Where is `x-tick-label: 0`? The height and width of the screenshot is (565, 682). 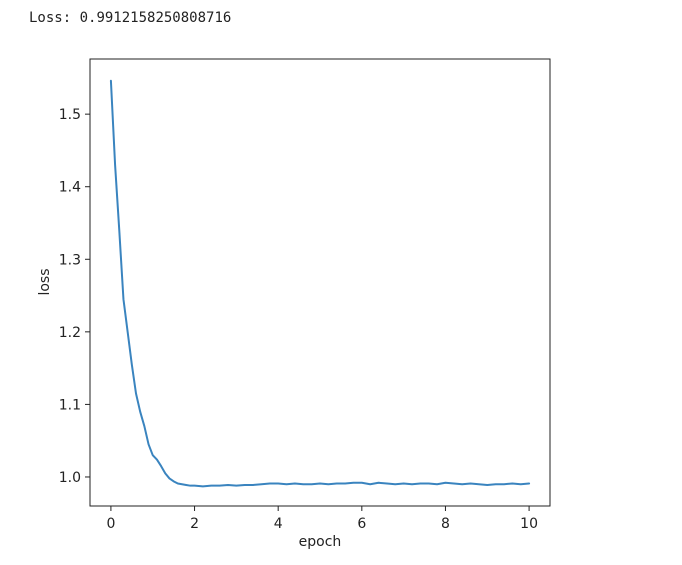
x-tick-label: 0 is located at coordinates (110, 524).